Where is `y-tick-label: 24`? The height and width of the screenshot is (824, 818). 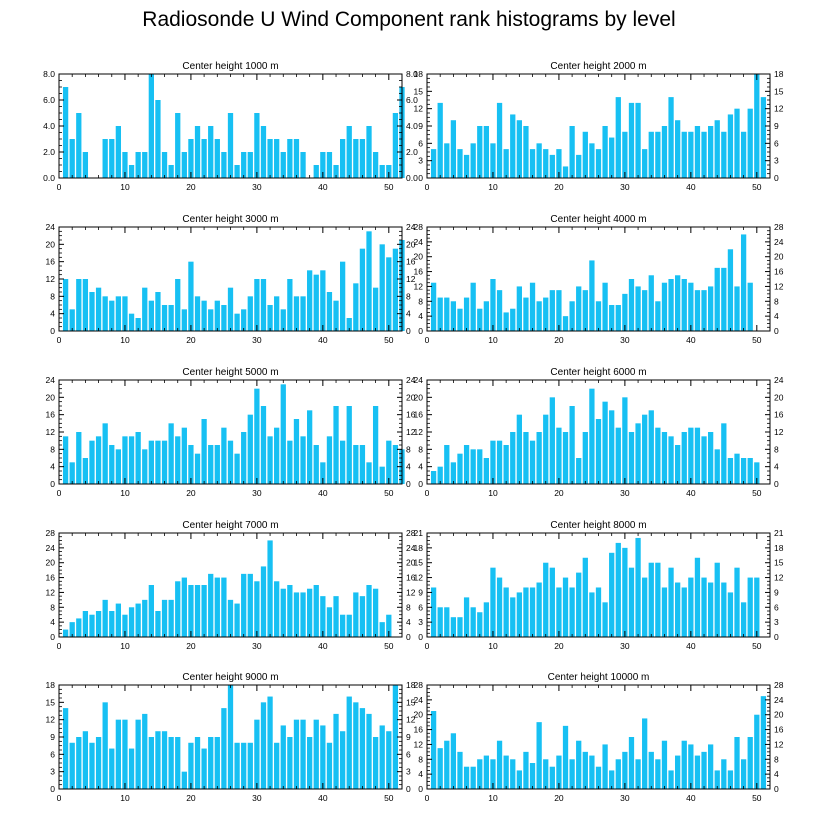
y-tick-label: 24 is located at coordinates (419, 242).